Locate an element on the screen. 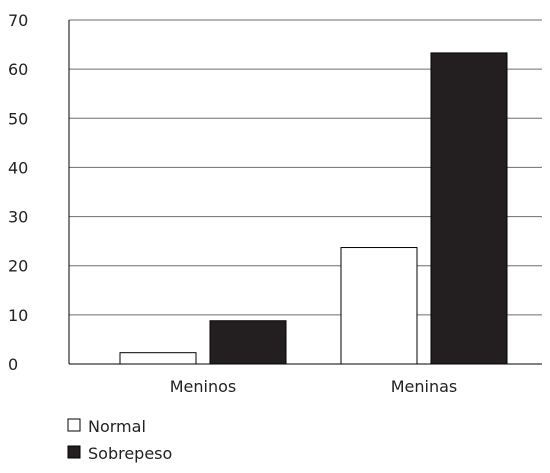 Image resolution: width=550 pixels, height=473 pixels. y-tick-label-70: 70 is located at coordinates (18, 20).